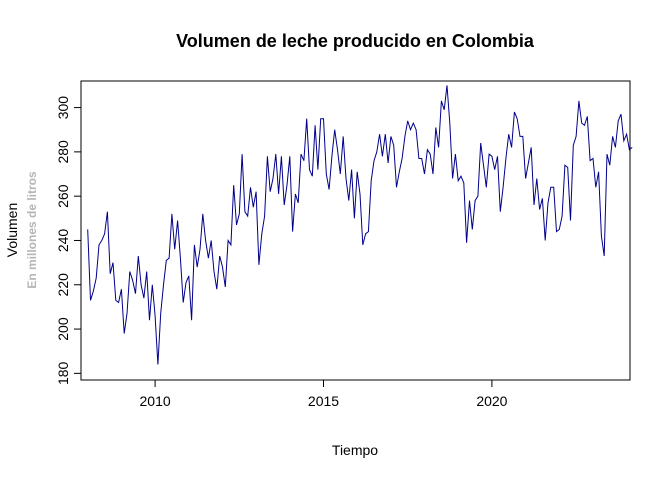 This screenshot has width=672, height=480. I want to click on y-tick-label: 240, so click(63, 241).